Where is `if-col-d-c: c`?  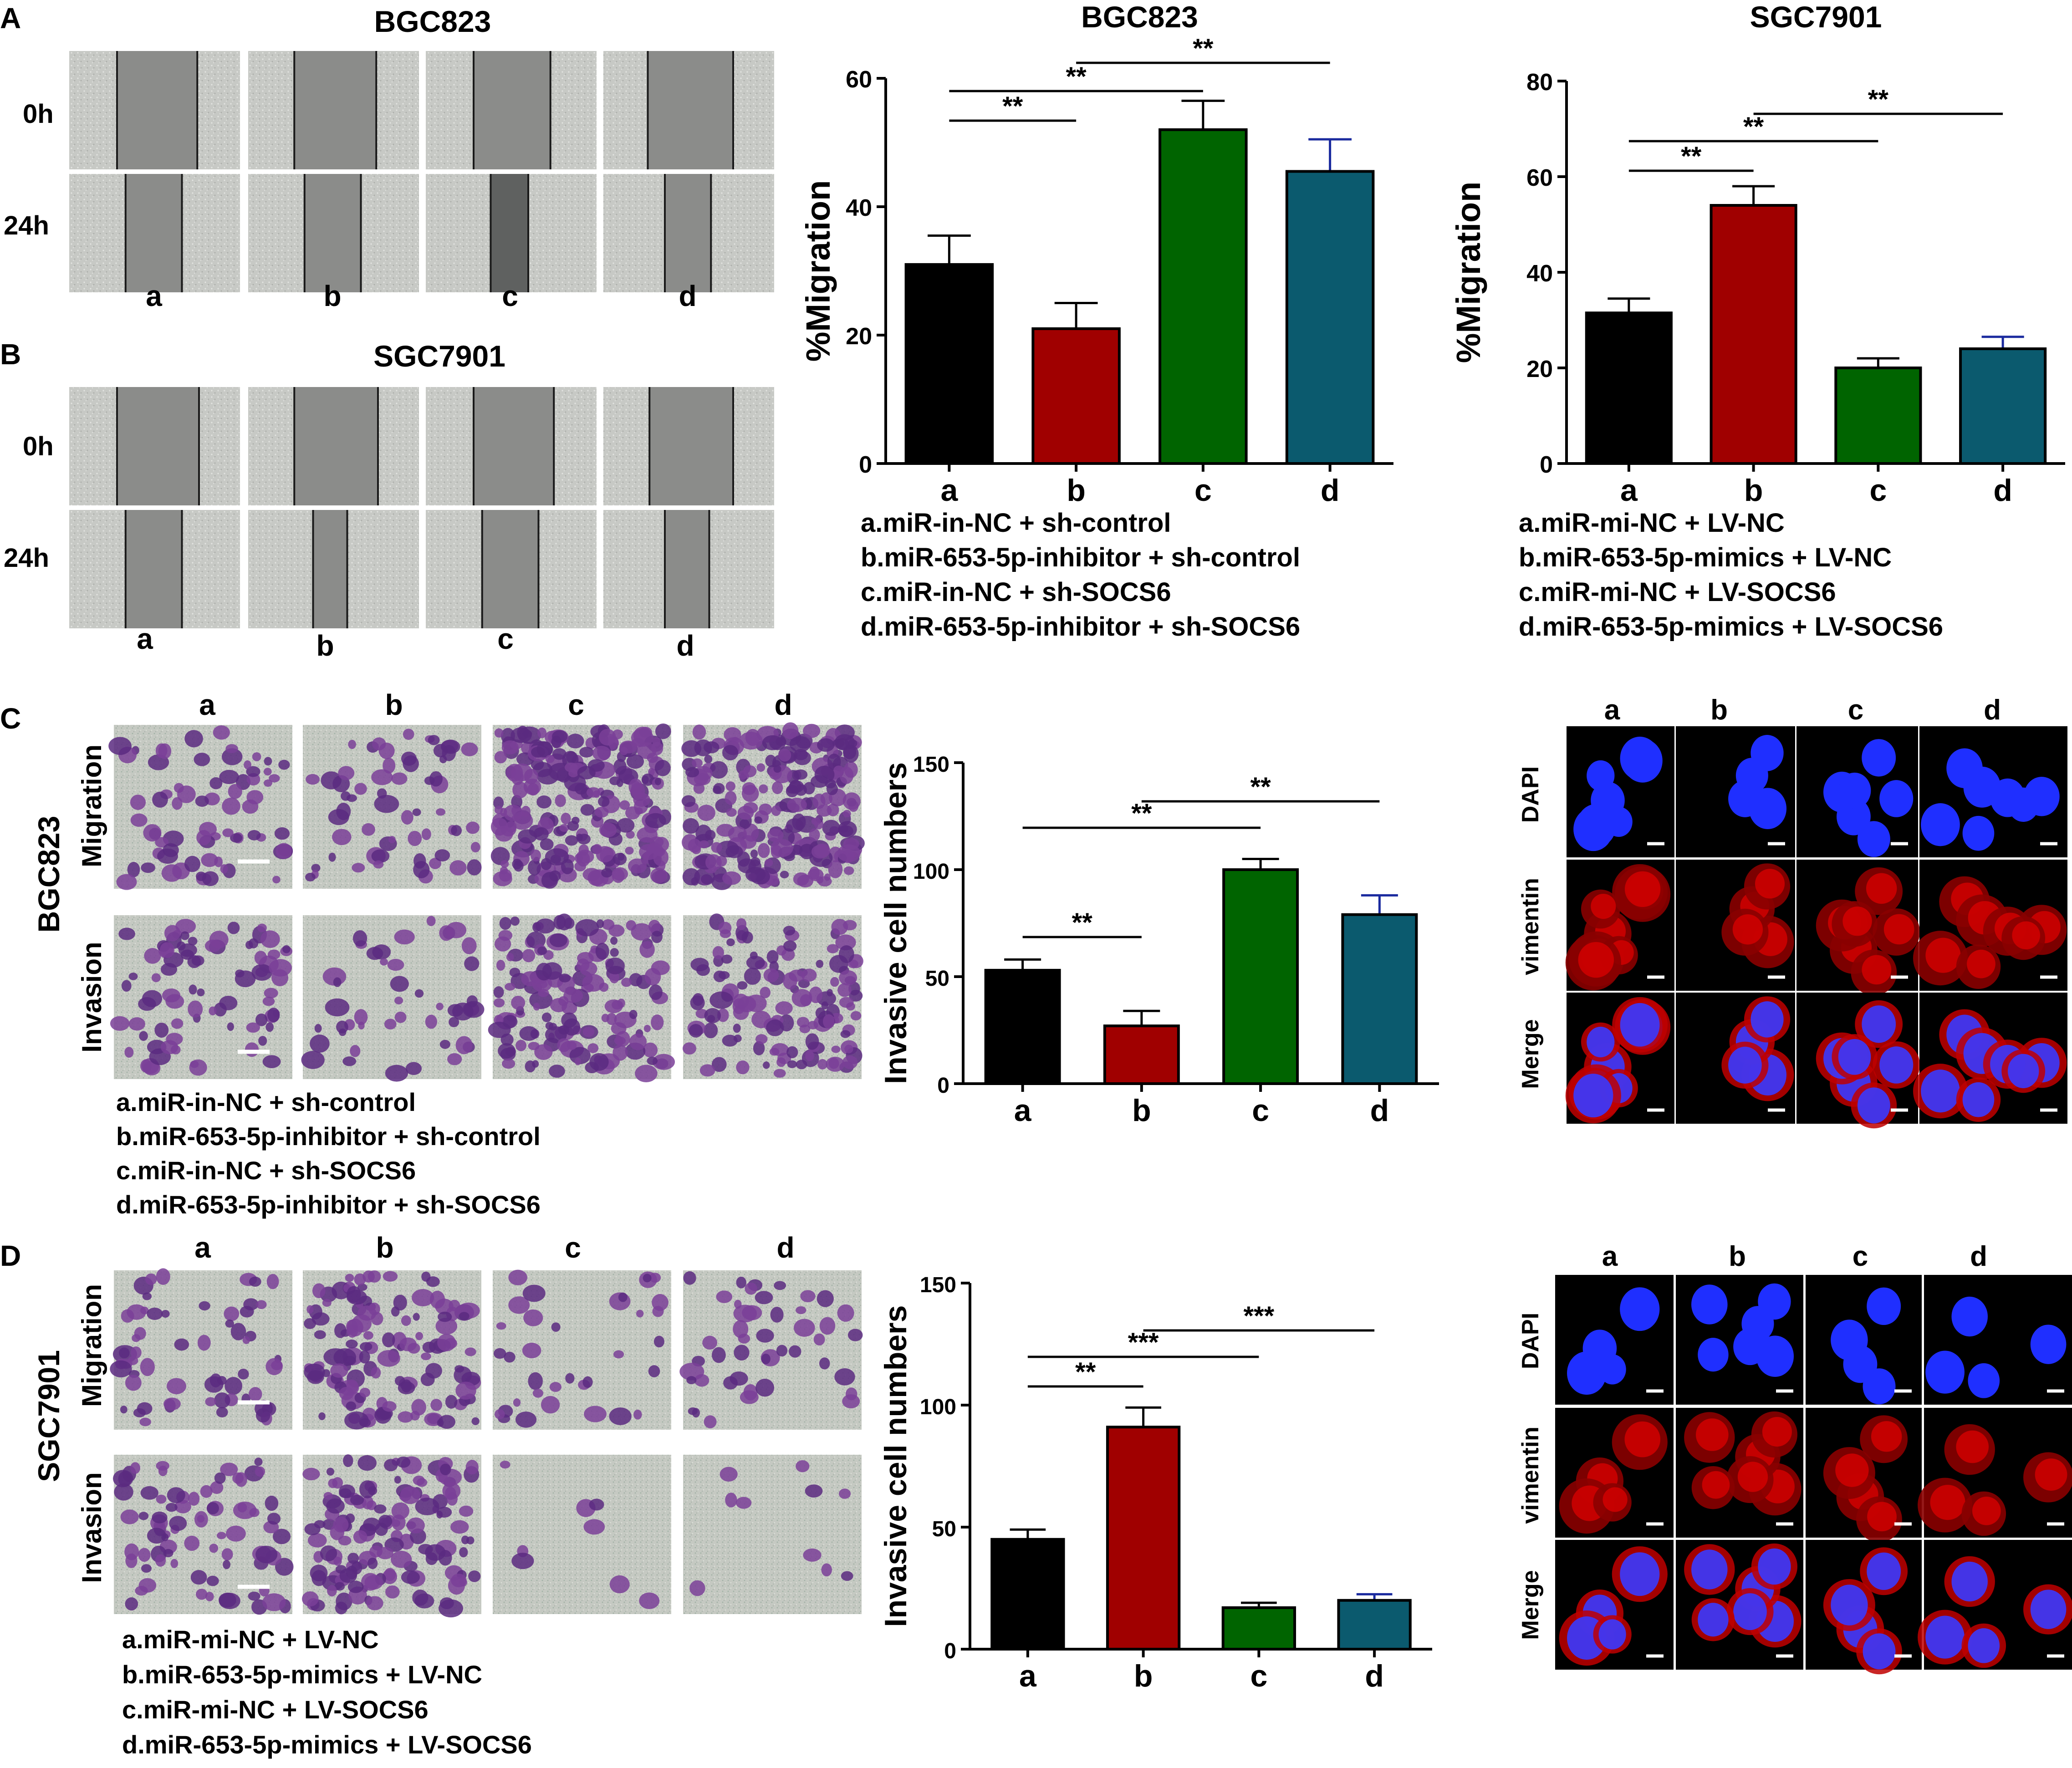
if-col-d-c: c is located at coordinates (1860, 1257).